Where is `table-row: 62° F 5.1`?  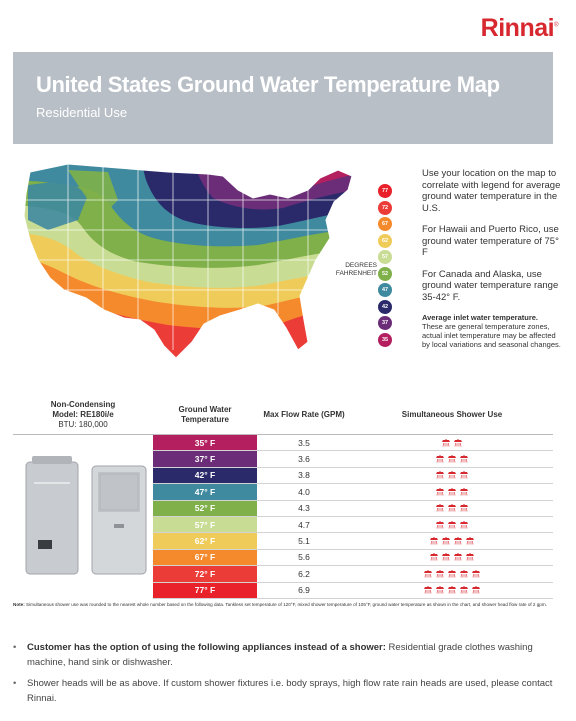
table-row: 62° F 5.1 is located at coordinates (283, 541).